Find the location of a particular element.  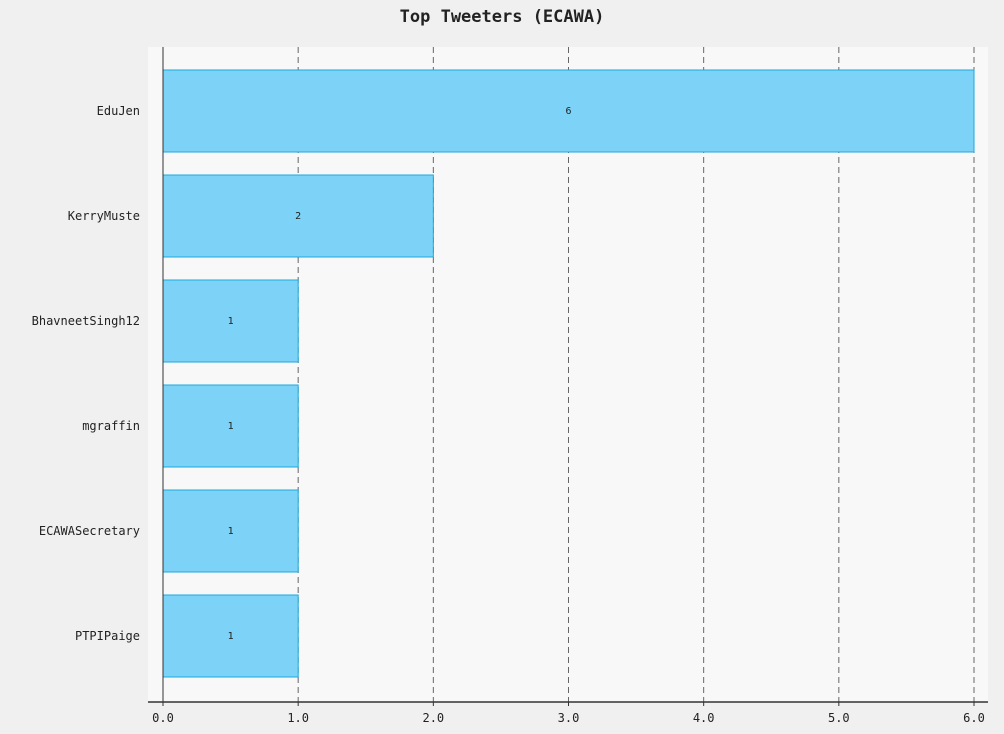

data-label: 2 is located at coordinates (298, 216).